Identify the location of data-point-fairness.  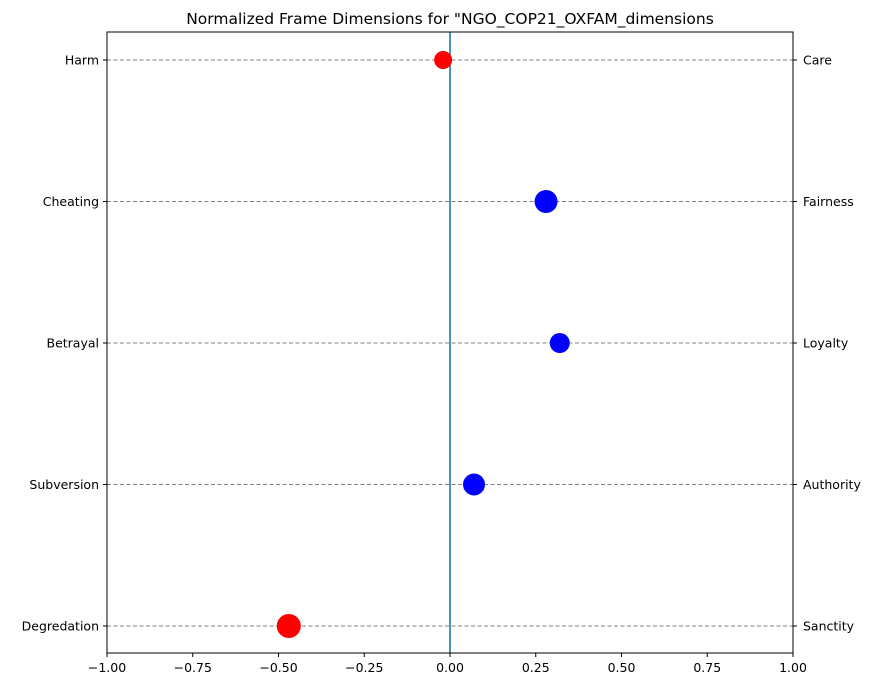
(546, 201).